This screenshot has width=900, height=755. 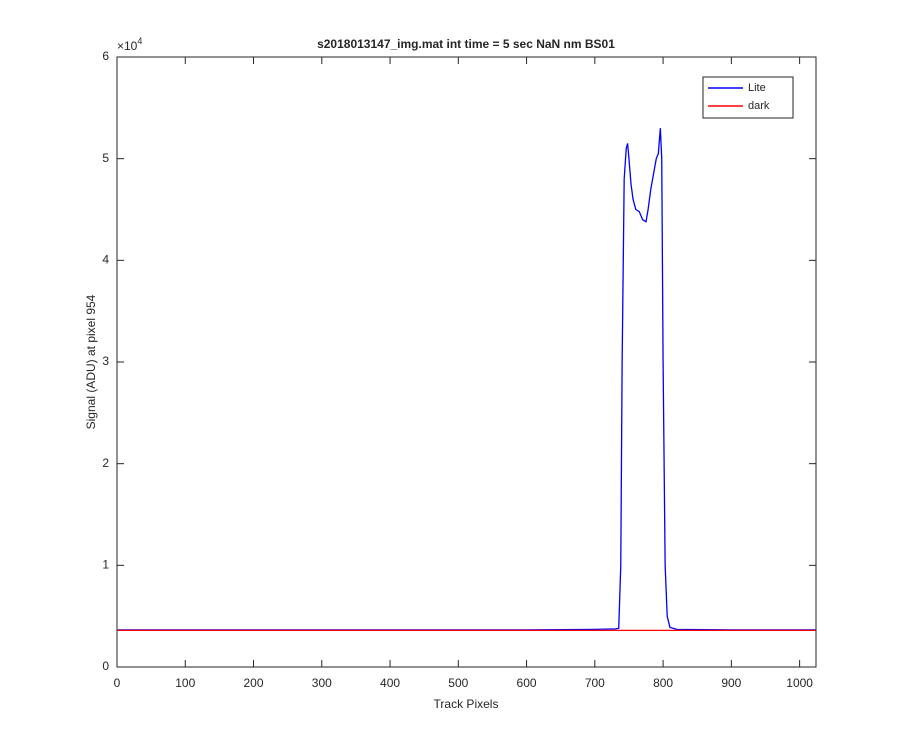 I want to click on x-tick-label: 100, so click(x=185, y=683).